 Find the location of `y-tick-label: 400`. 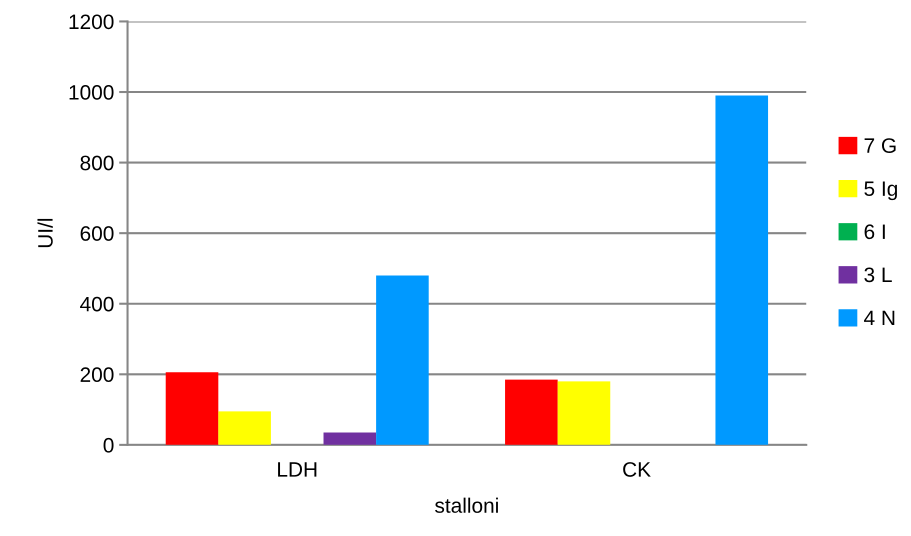

y-tick-label: 400 is located at coordinates (97, 304).